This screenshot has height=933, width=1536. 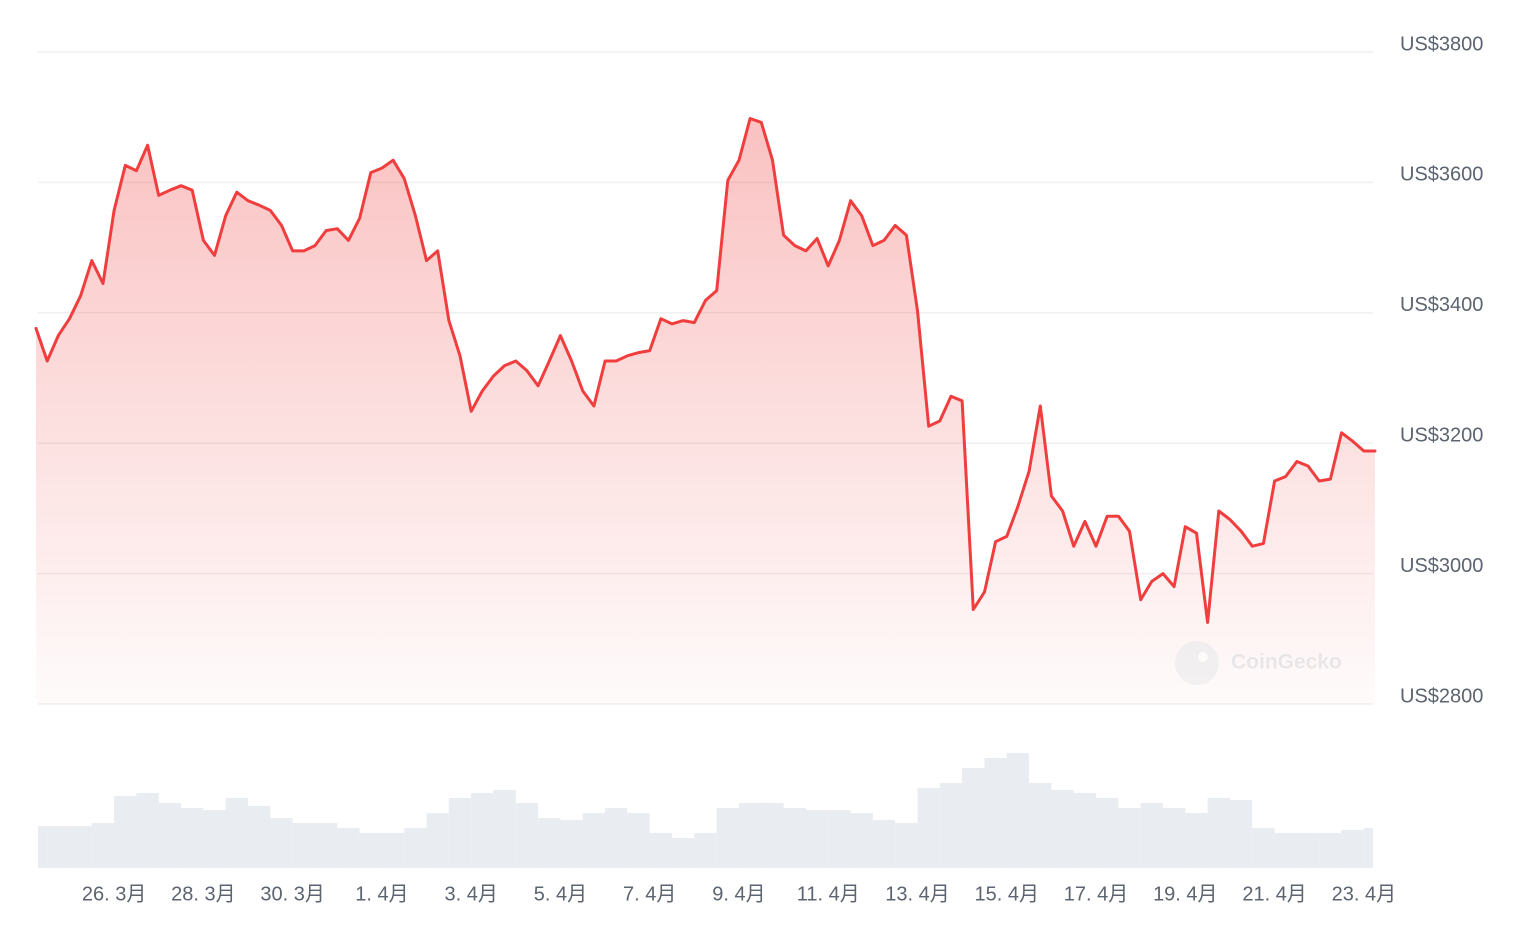 What do you see at coordinates (1441, 44) in the screenshot?
I see `y-tick-label: US$3800` at bounding box center [1441, 44].